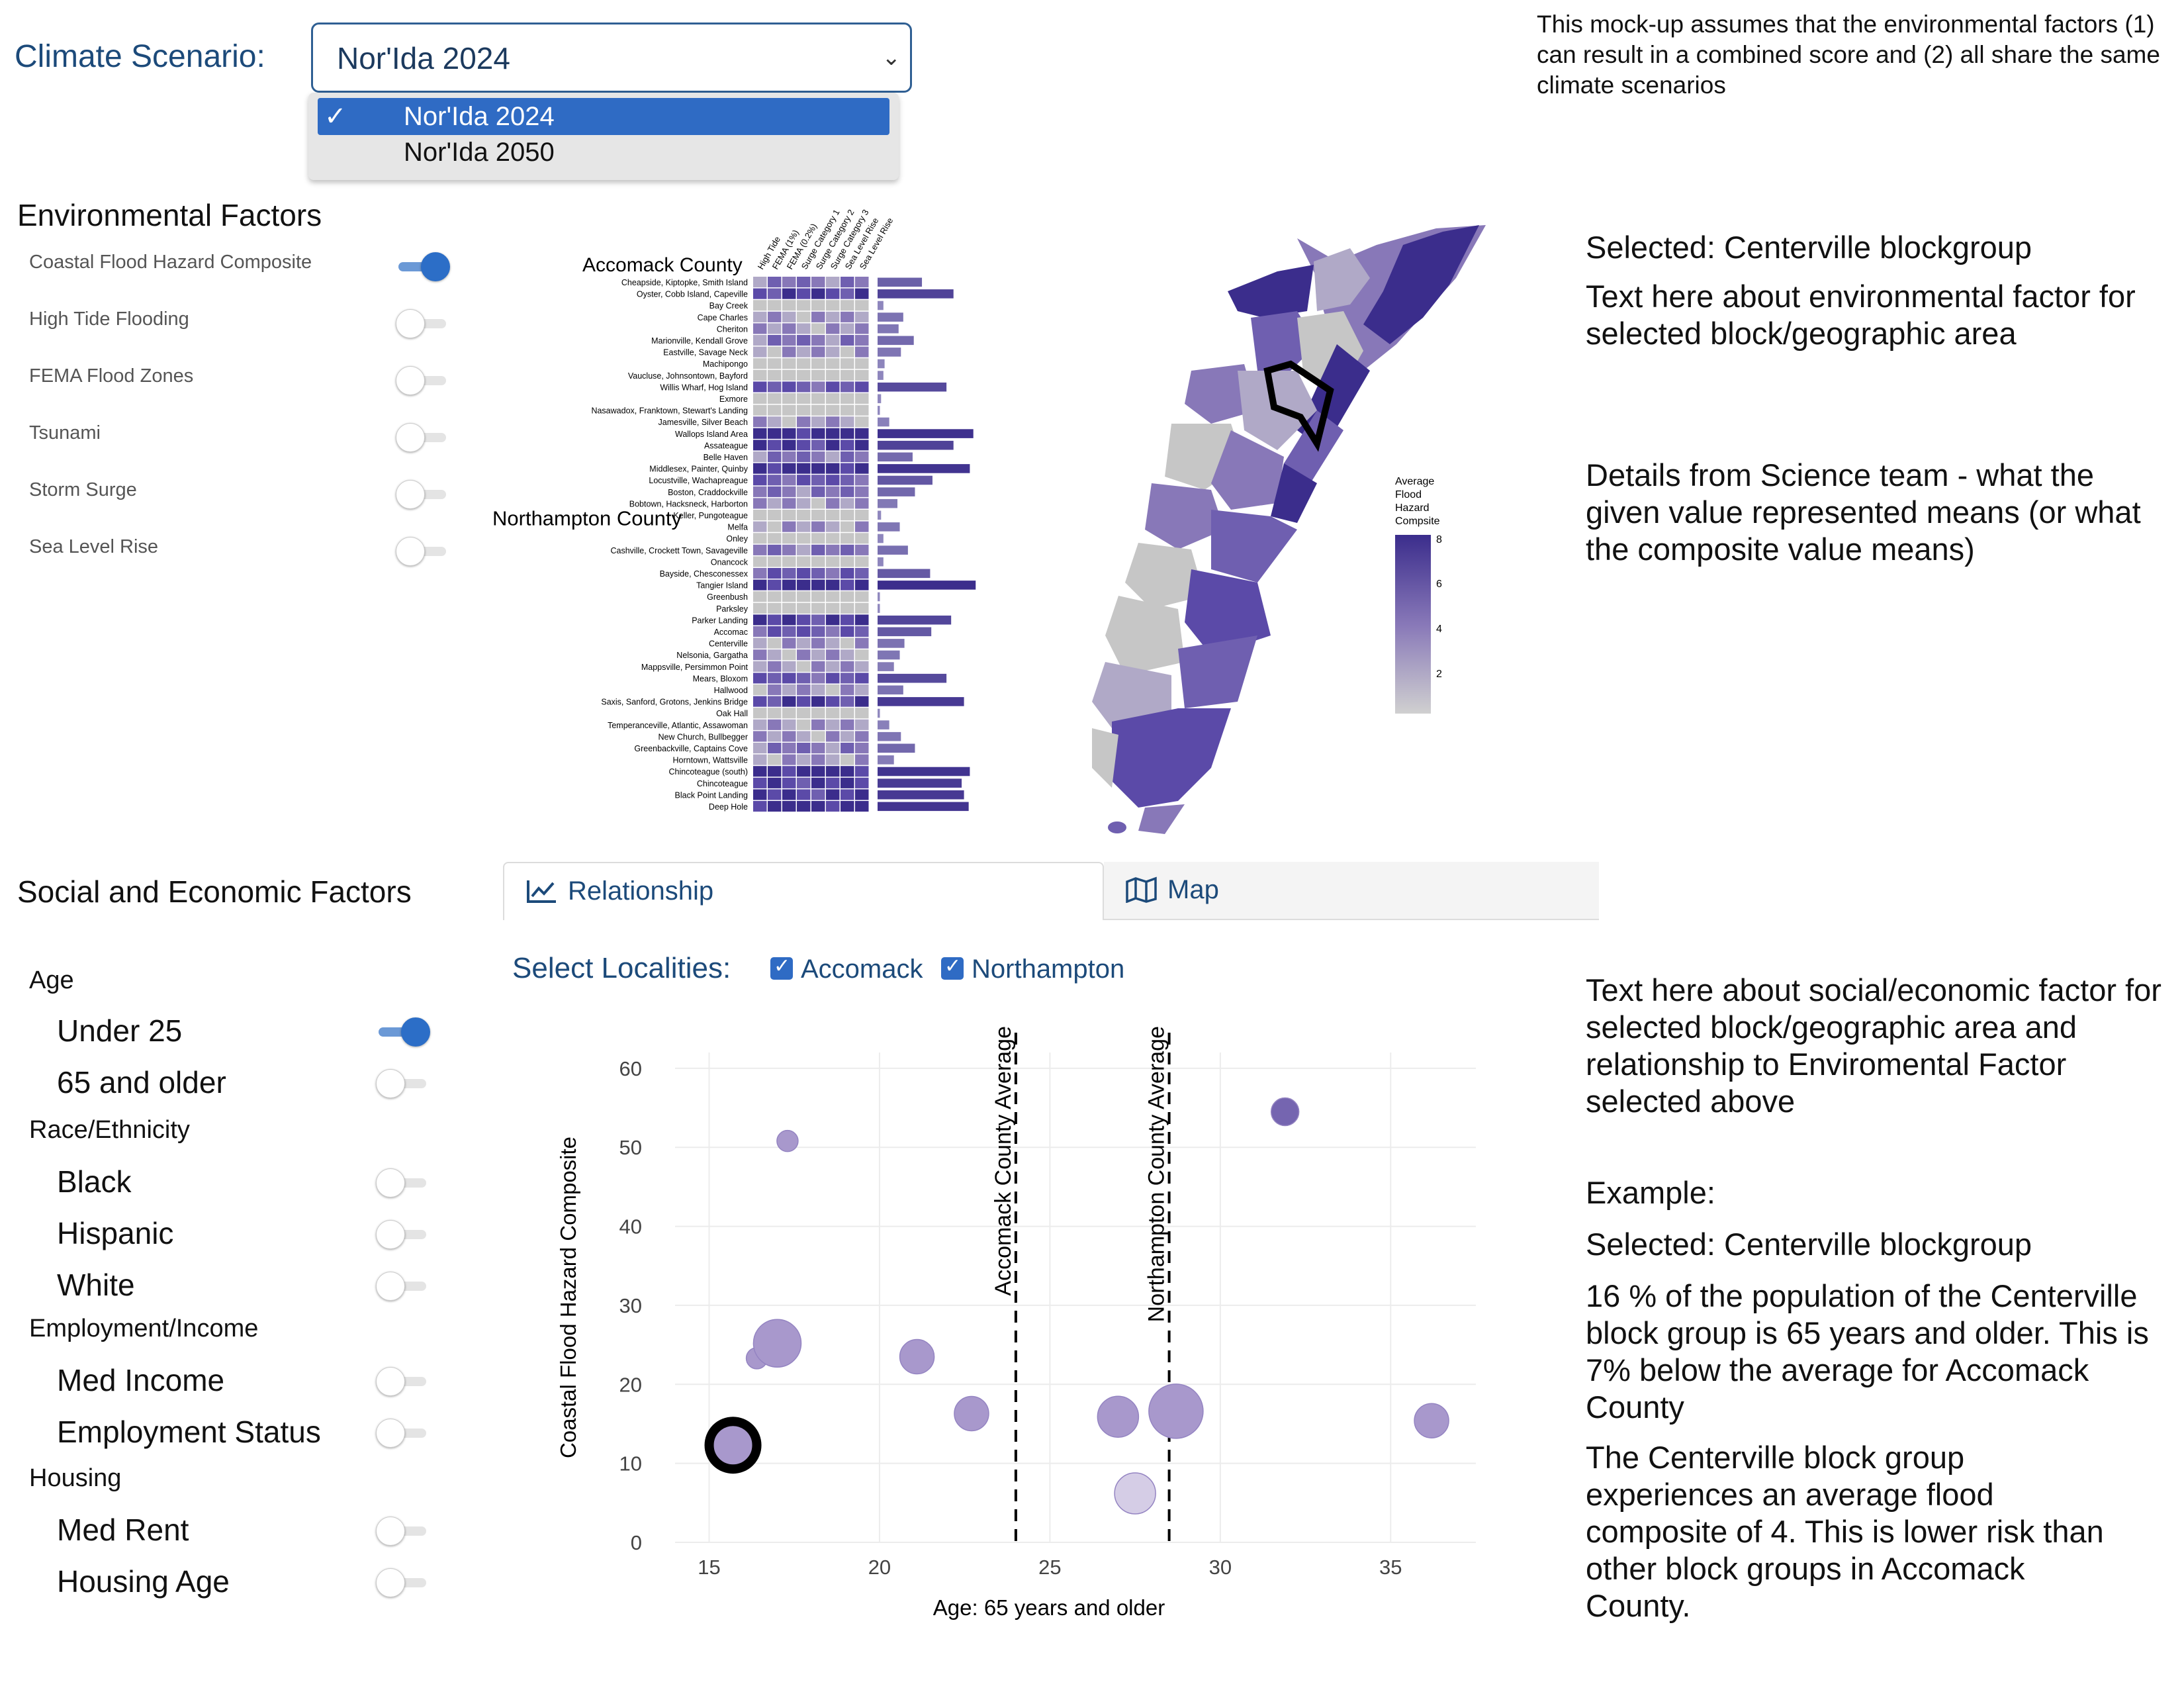  Describe the element at coordinates (733, 1445) in the screenshot. I see `scatter-point-selected` at that location.